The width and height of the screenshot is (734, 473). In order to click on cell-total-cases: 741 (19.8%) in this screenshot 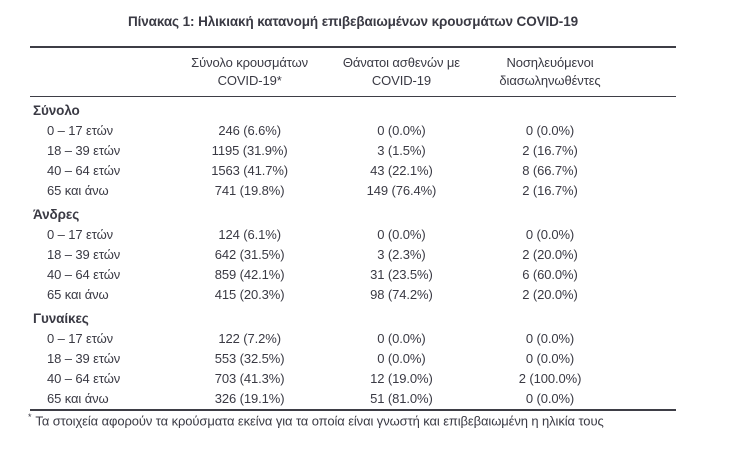, I will do `click(249, 190)`.